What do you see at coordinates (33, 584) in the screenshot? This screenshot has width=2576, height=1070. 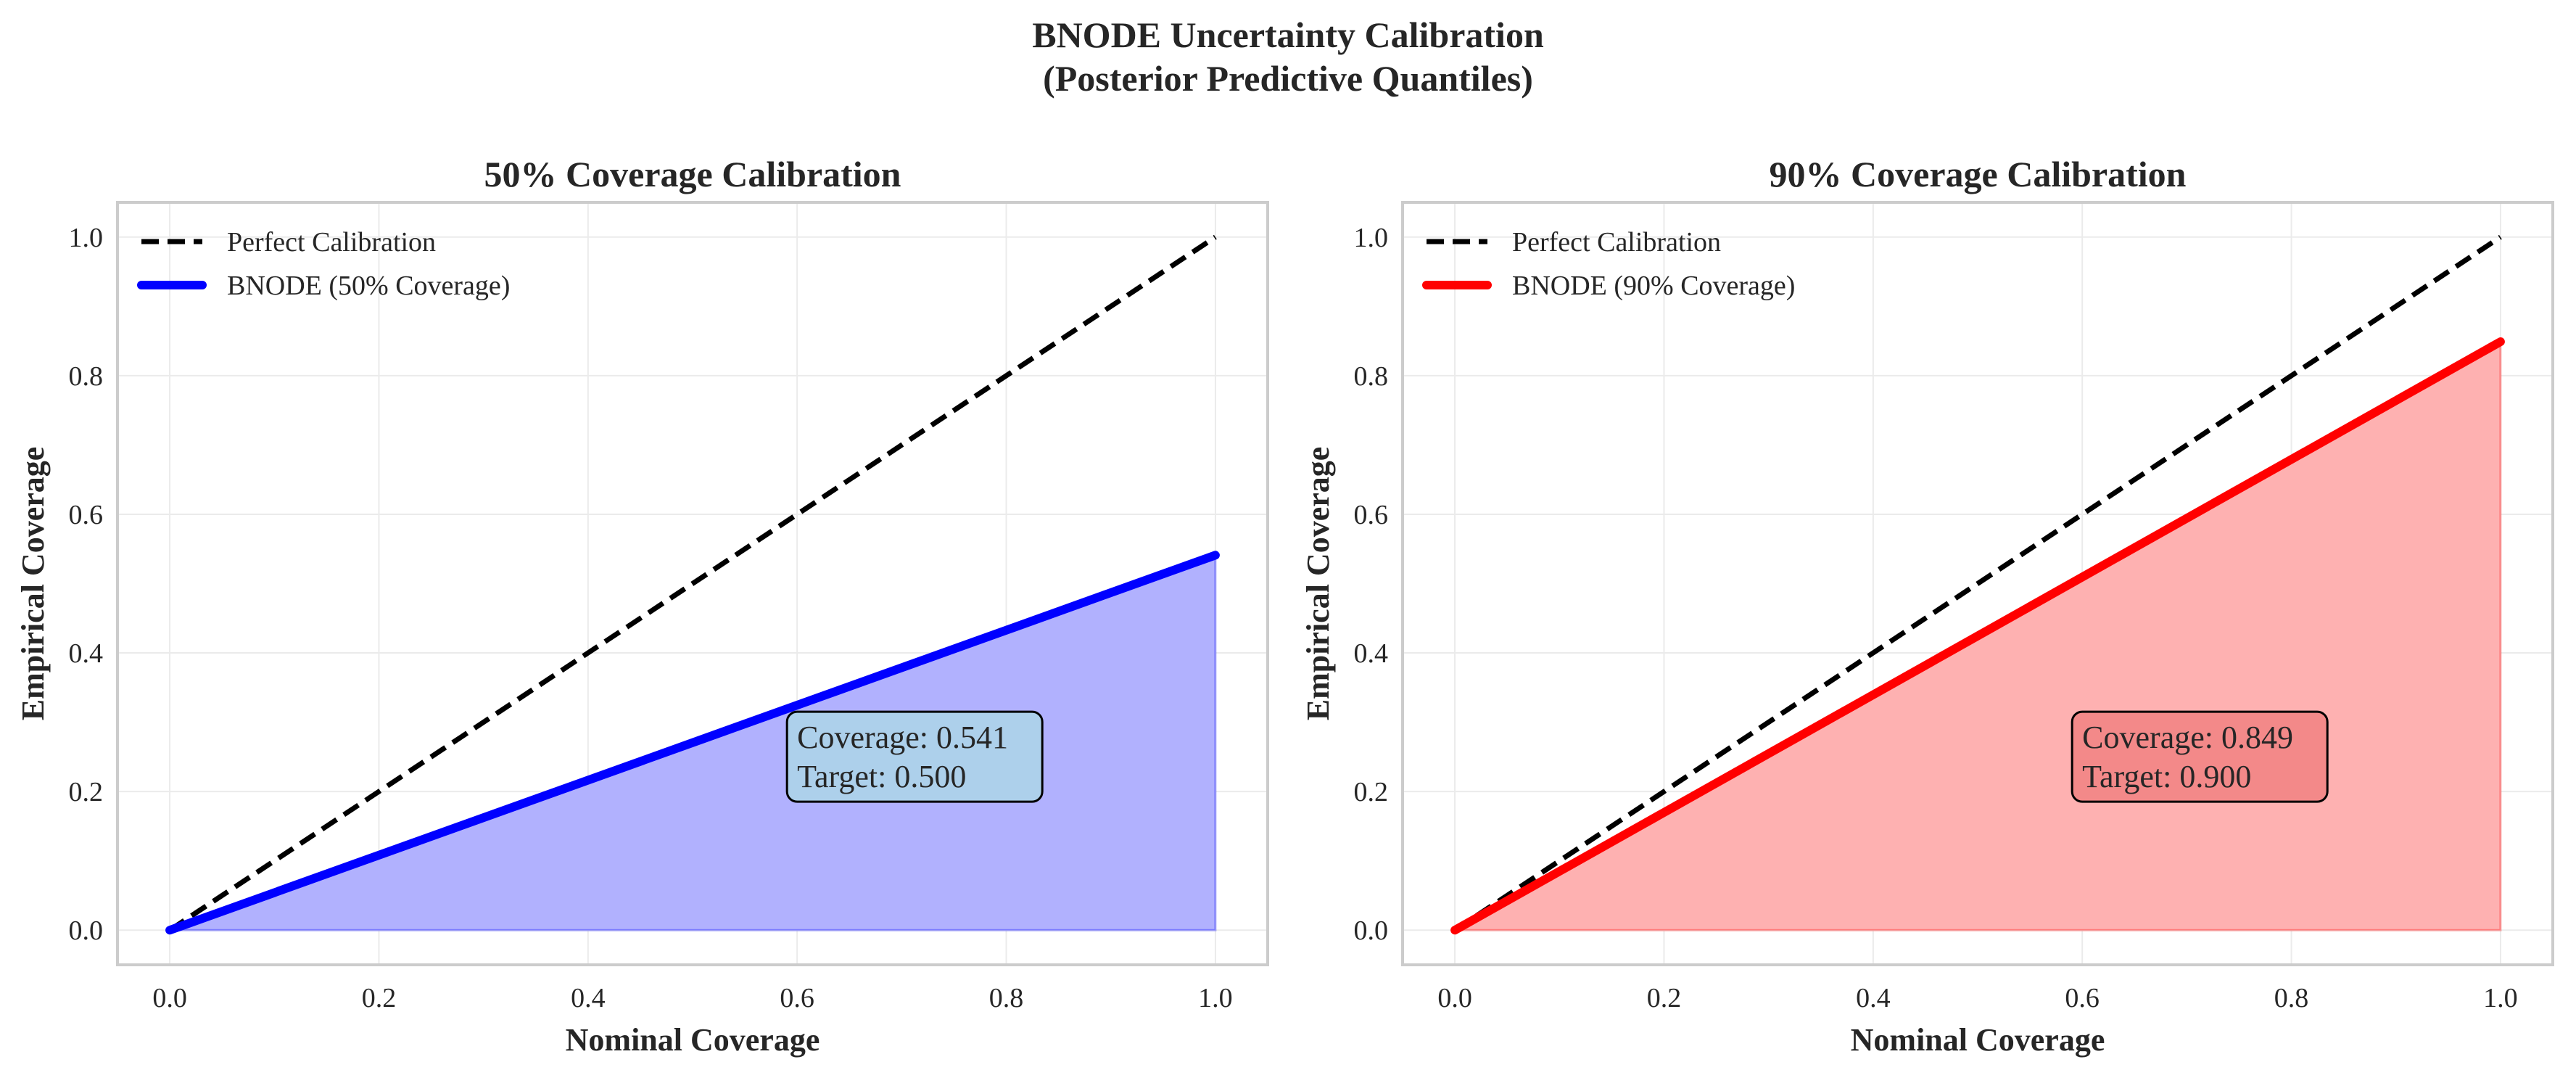 I see `panel-1-ylabel: Empirical Coverage` at bounding box center [33, 584].